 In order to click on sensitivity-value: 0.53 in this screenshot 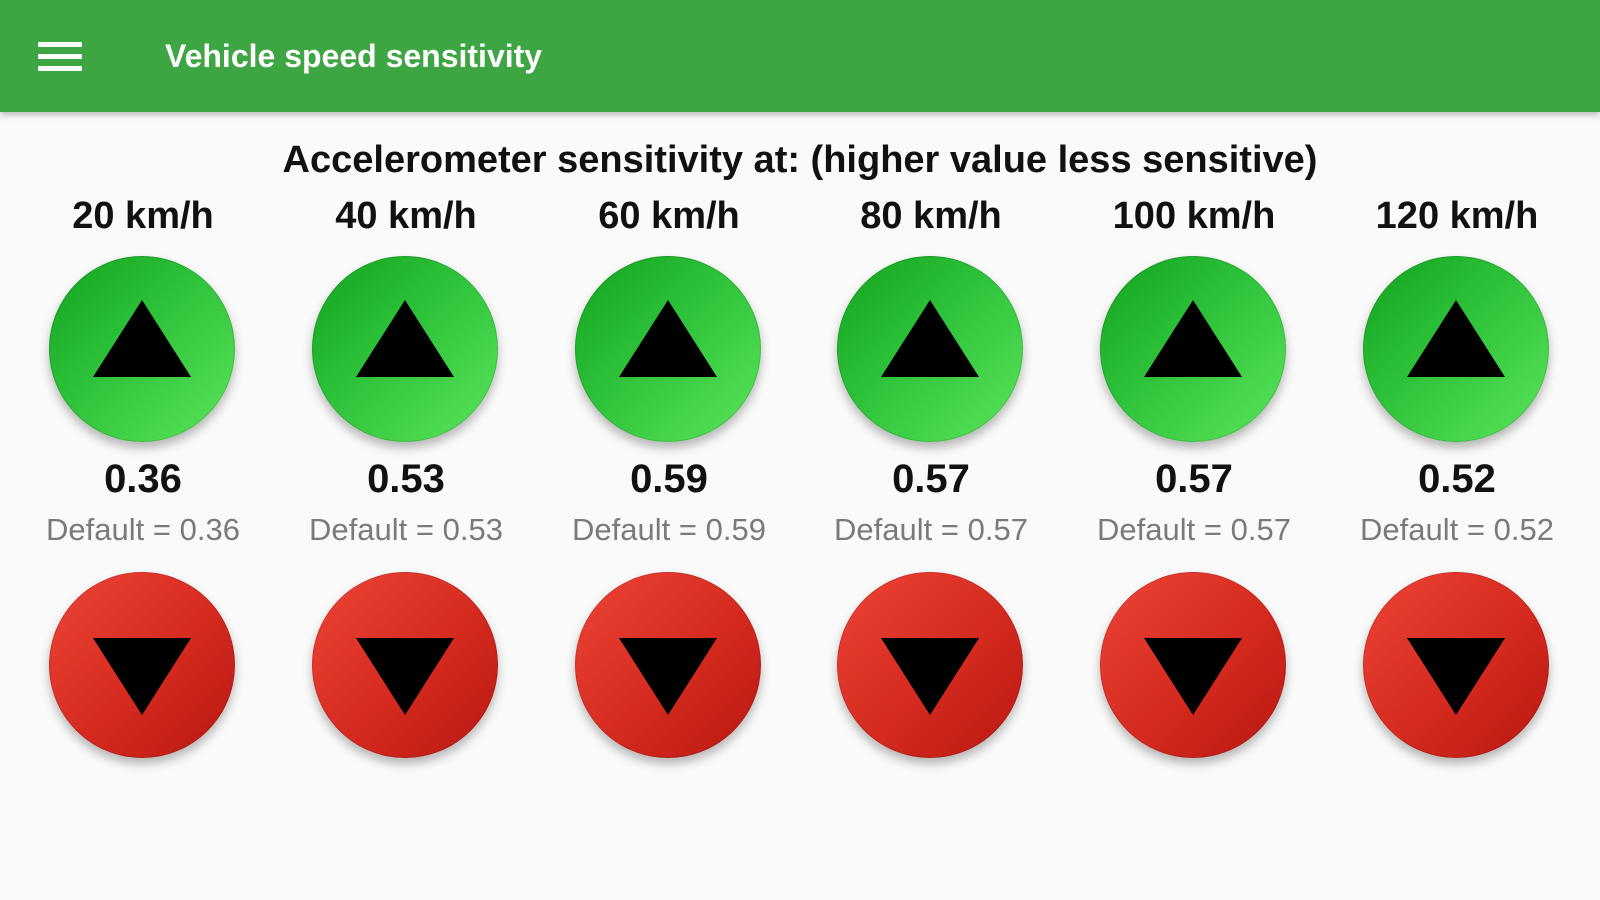, I will do `click(406, 479)`.